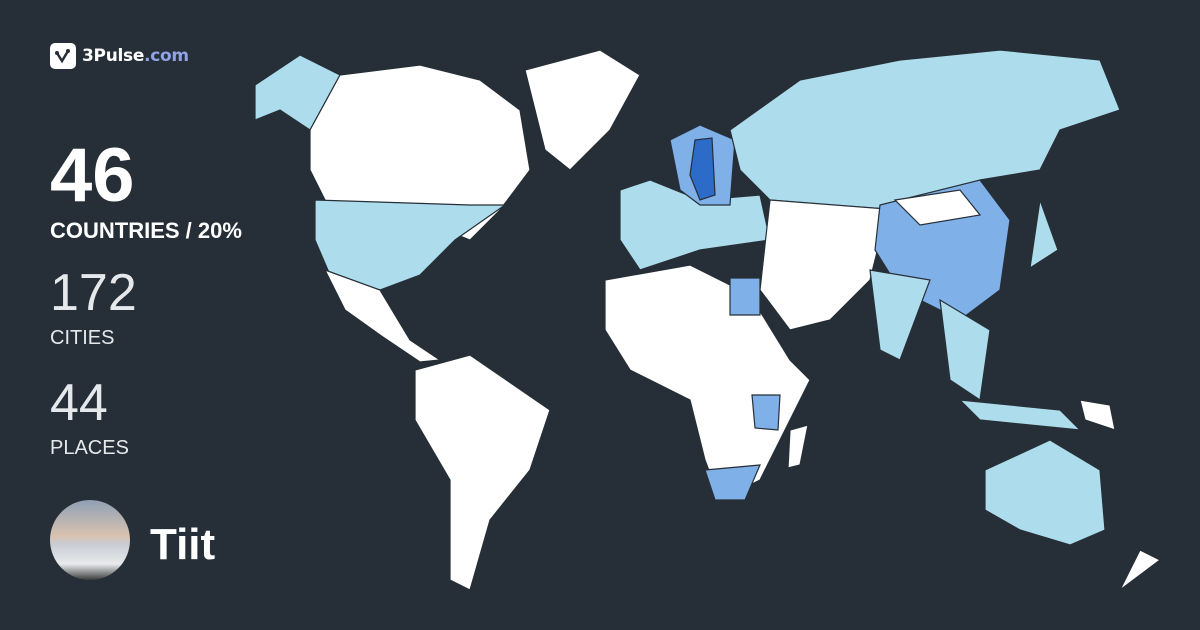 This screenshot has height=630, width=1200. I want to click on region-russia, so click(925, 130).